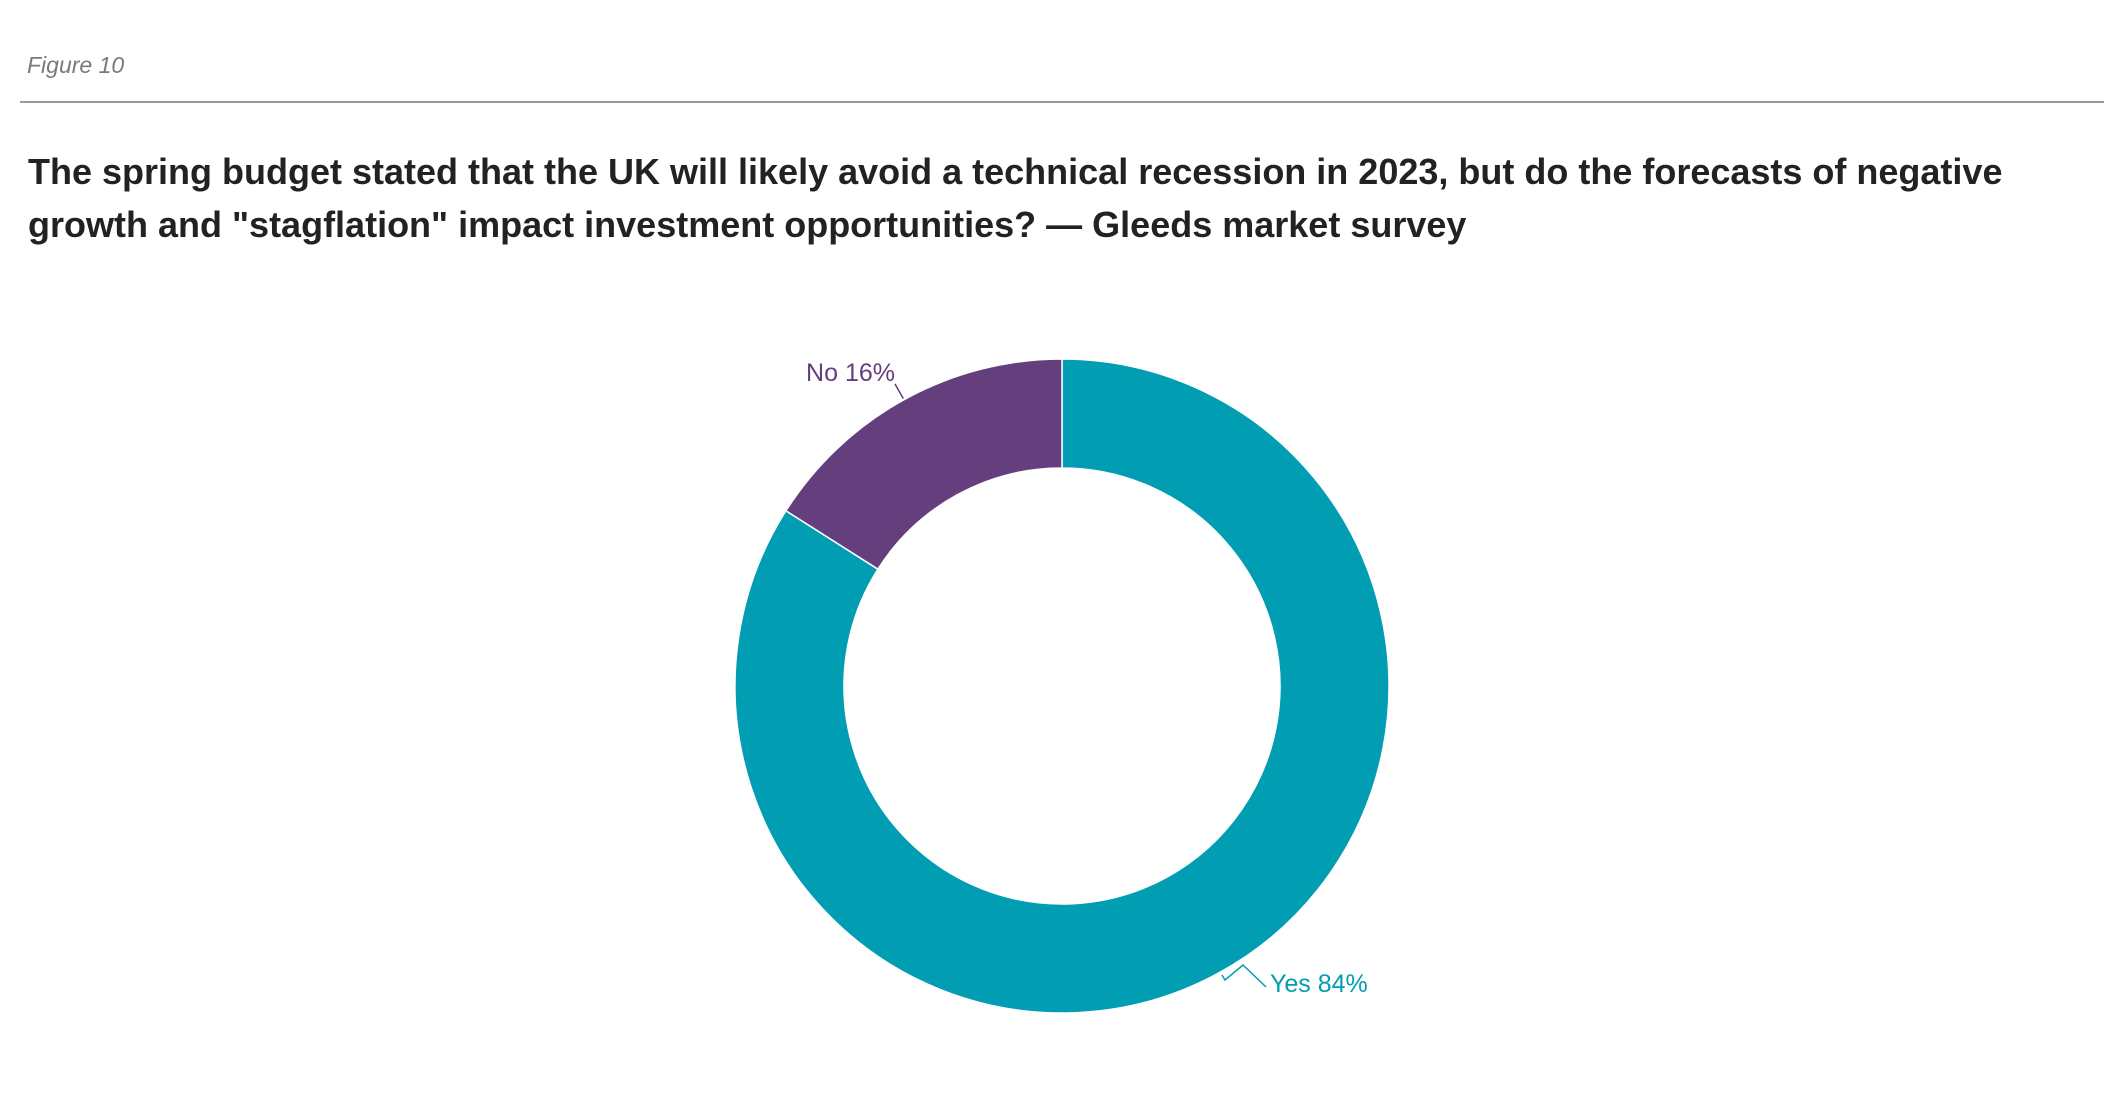  I want to click on leader-line-yes, so click(1244, 975).